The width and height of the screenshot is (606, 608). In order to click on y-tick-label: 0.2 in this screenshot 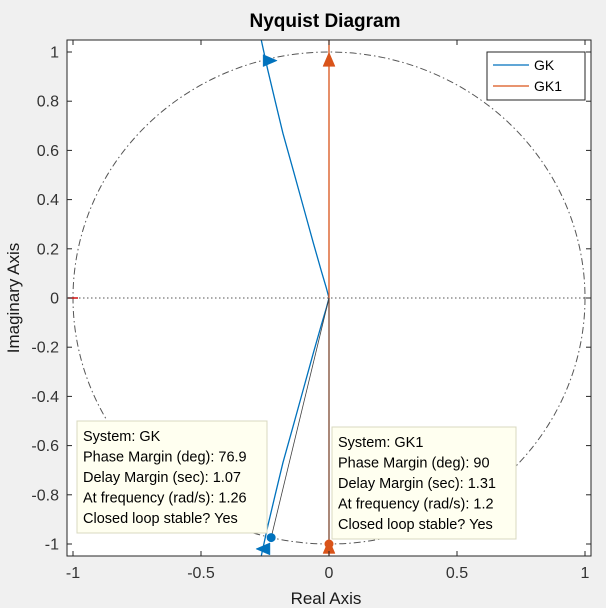, I will do `click(48, 249)`.